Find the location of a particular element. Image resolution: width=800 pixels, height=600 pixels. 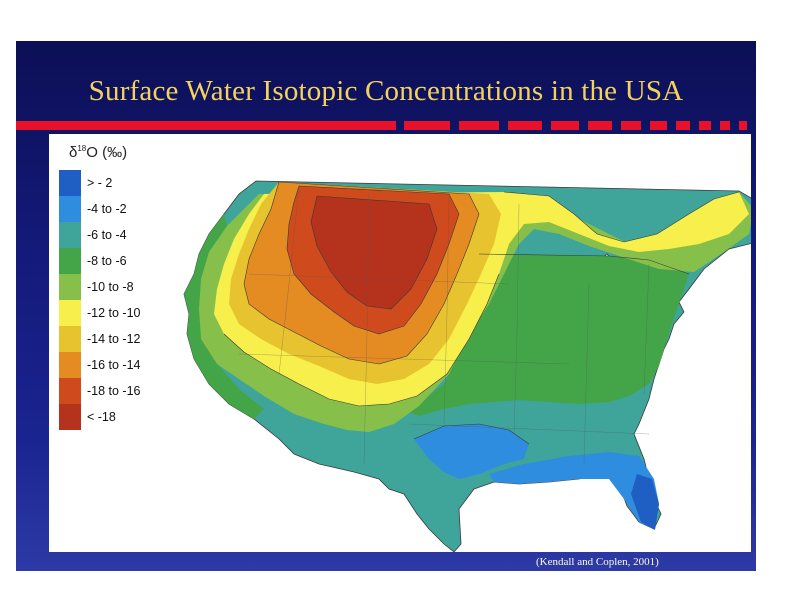

zone-minus4-to-minus2 is located at coordinates (536, 476).